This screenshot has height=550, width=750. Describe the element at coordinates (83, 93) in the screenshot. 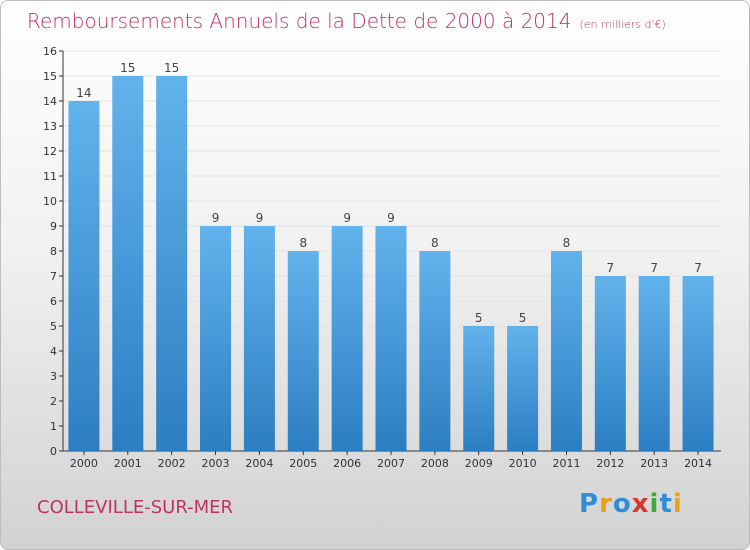

I see `data-label: 14` at that location.